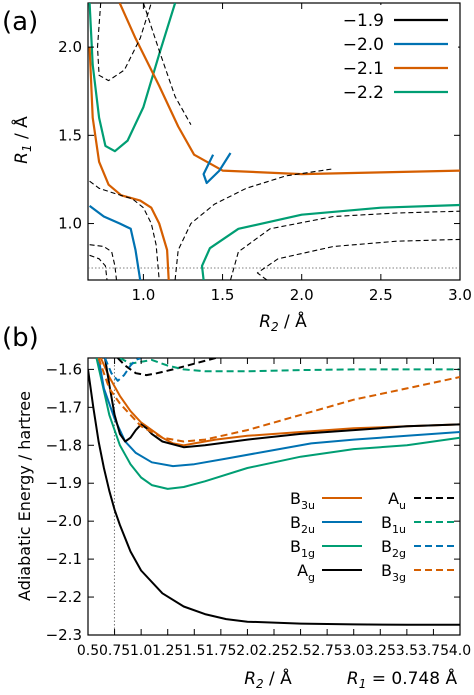 This screenshot has height=695, width=474. Describe the element at coordinates (273, 651) in the screenshot. I see `x-tick-label: 2.25` at that location.